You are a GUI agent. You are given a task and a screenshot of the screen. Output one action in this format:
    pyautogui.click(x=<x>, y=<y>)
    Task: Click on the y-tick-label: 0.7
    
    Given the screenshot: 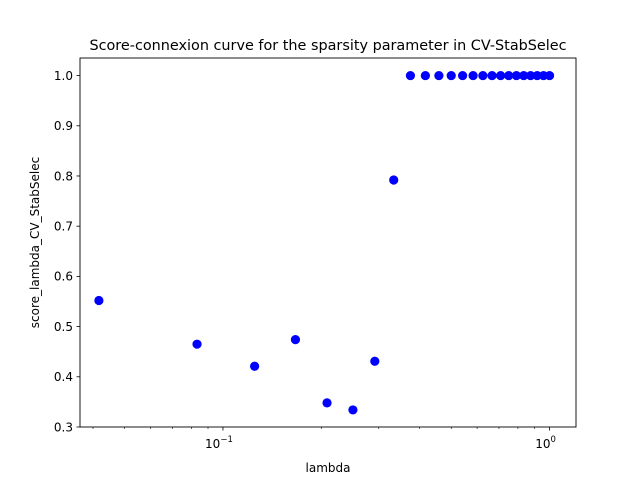 What is the action you would take?
    pyautogui.click(x=63, y=226)
    